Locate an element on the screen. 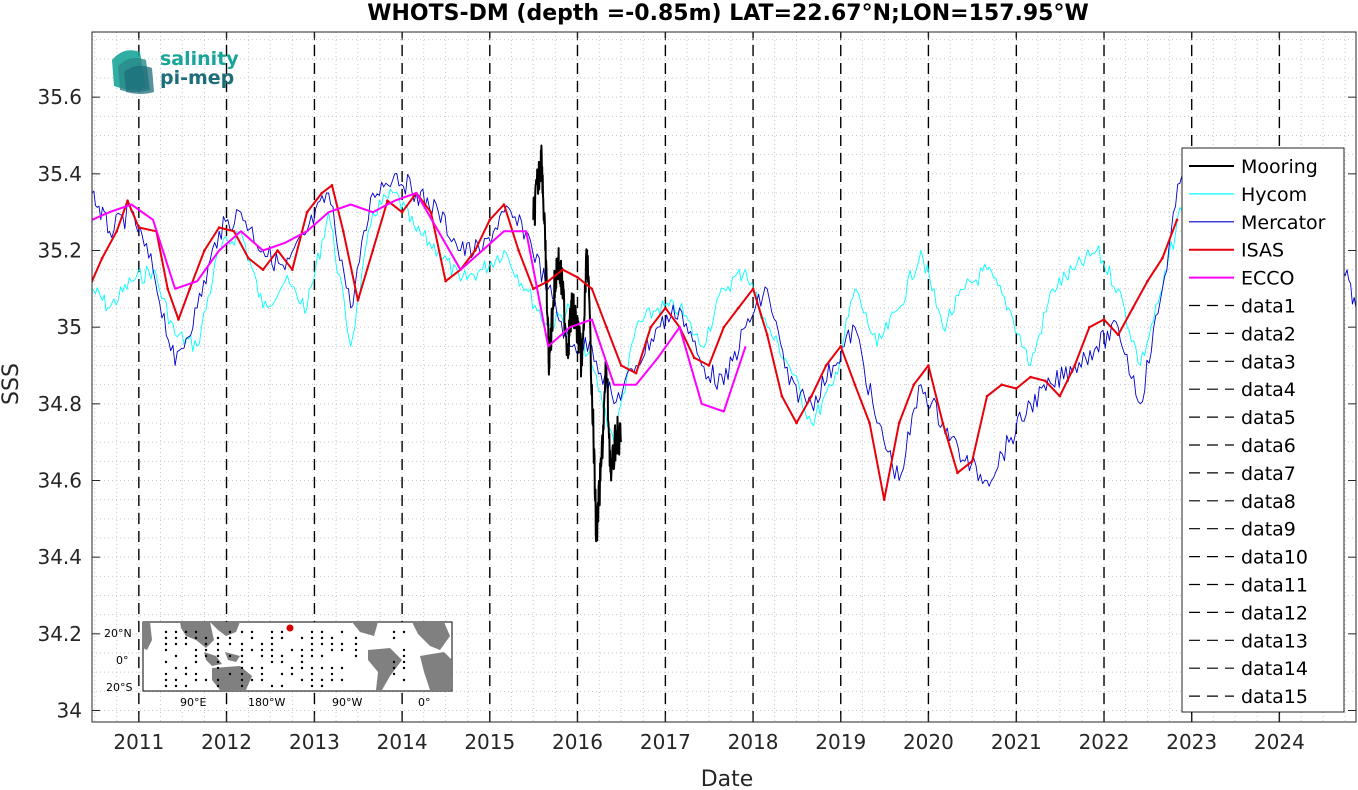 The height and width of the screenshot is (790, 1358). inset-lon-label: 180°W is located at coordinates (266, 702).